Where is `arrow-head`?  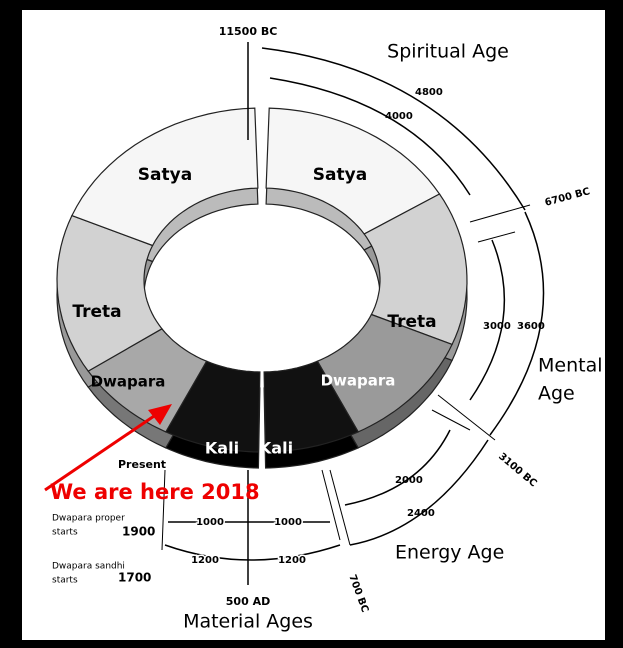
arrow-head is located at coordinates (160, 414).